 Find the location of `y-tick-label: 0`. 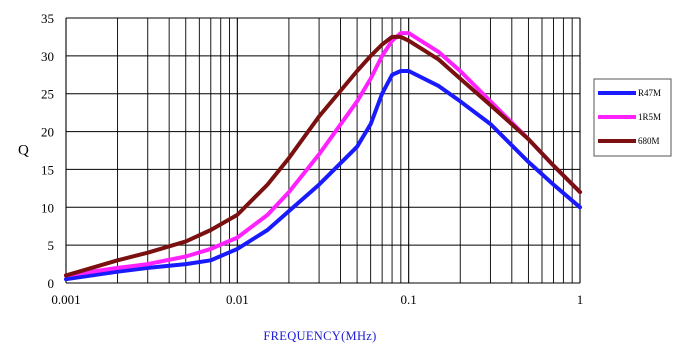

y-tick-label: 0 is located at coordinates (51, 283).